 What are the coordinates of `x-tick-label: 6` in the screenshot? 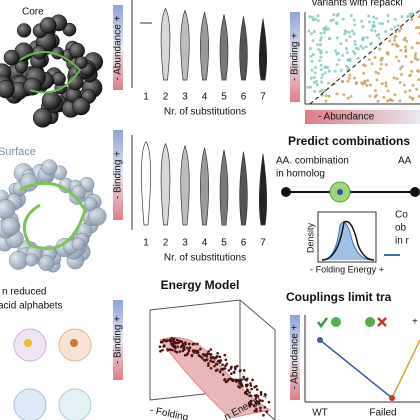 It's located at (244, 243).